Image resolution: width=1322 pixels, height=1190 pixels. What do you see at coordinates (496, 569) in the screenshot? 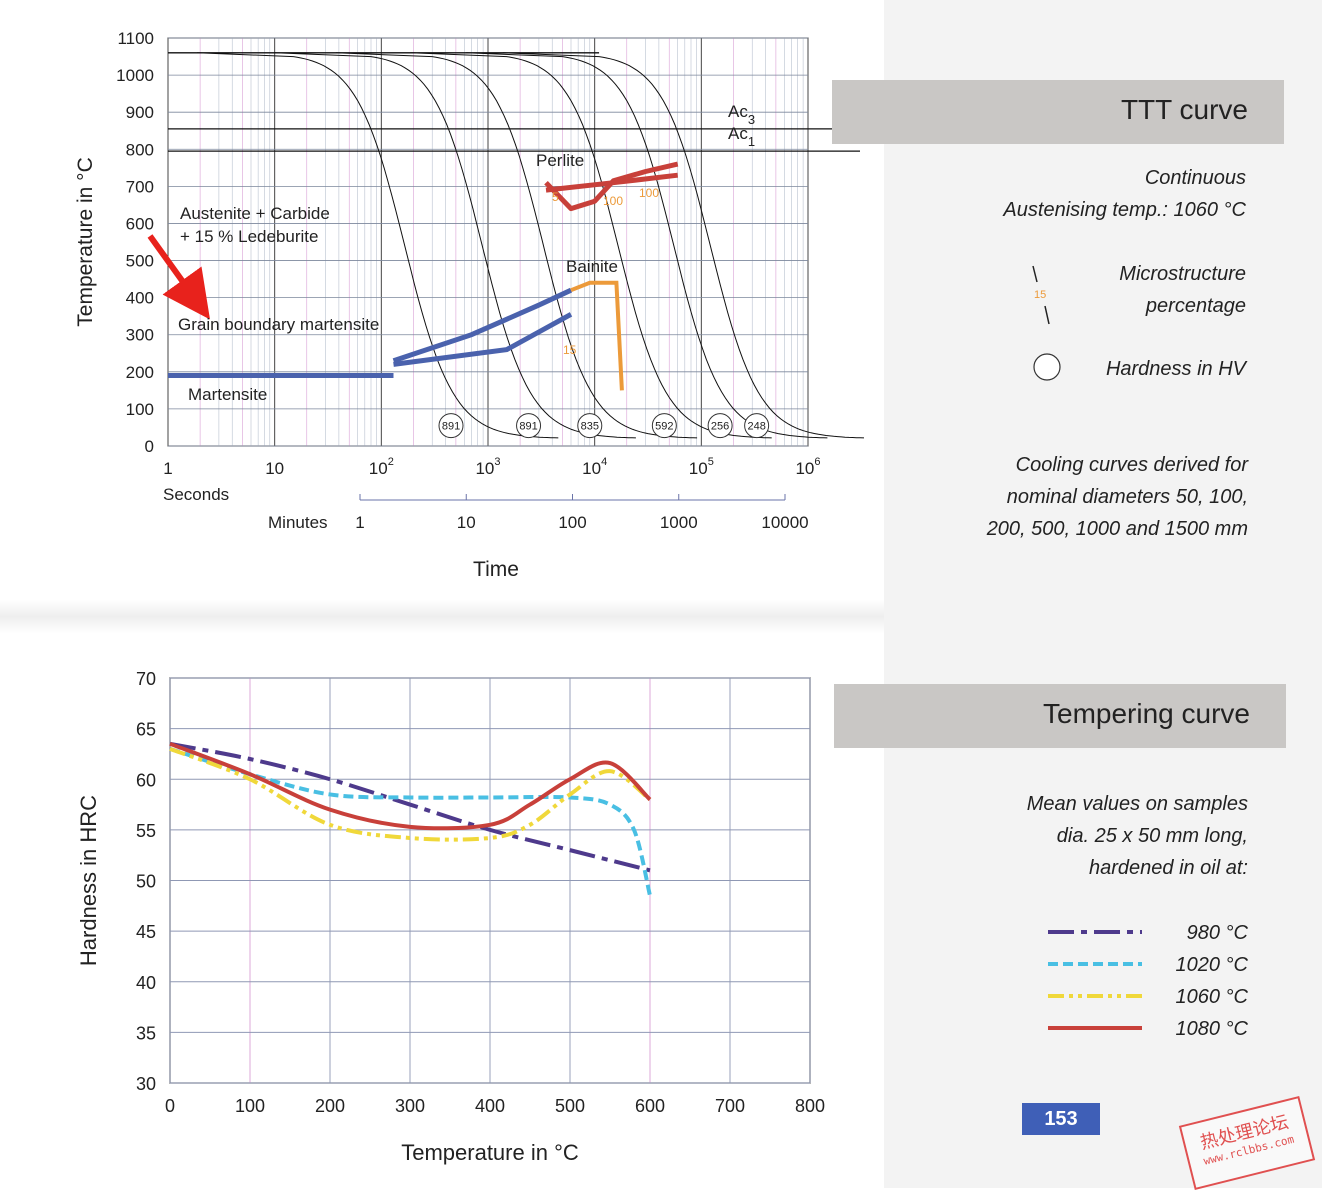
I see `ttt-x-axis-label: Time` at bounding box center [496, 569].